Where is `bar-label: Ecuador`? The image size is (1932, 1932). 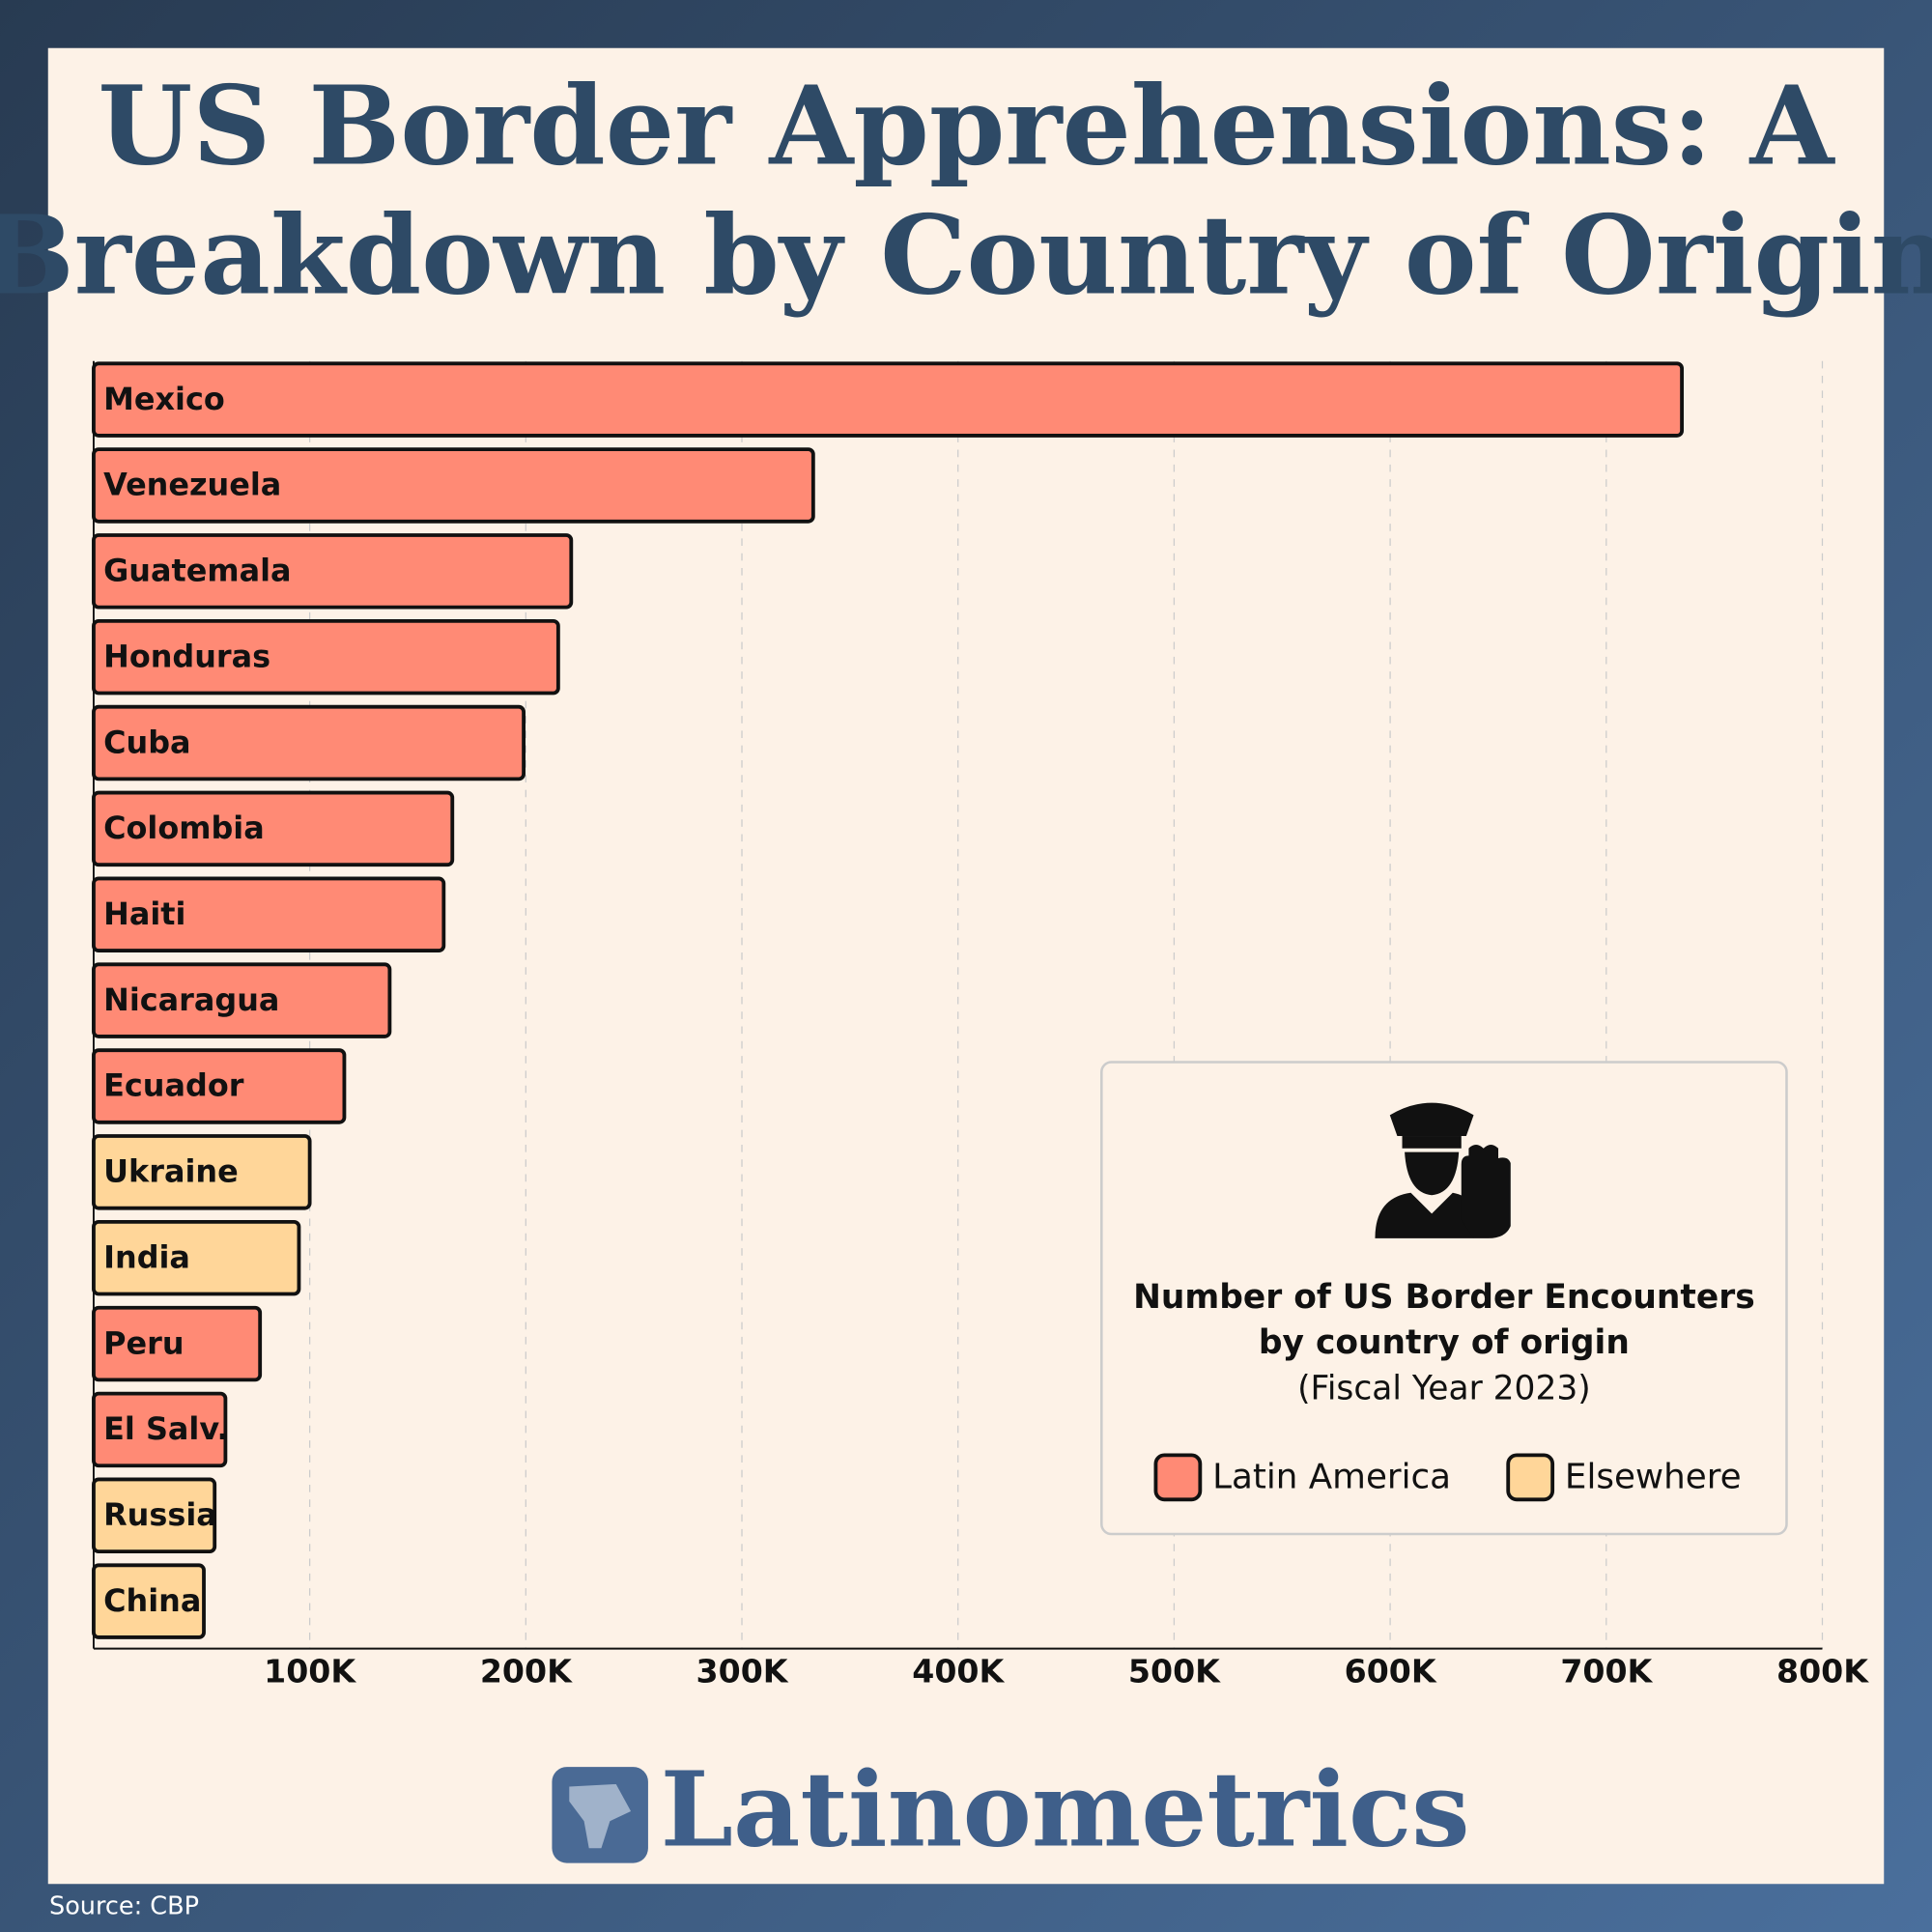 bar-label: Ecuador is located at coordinates (173, 1085).